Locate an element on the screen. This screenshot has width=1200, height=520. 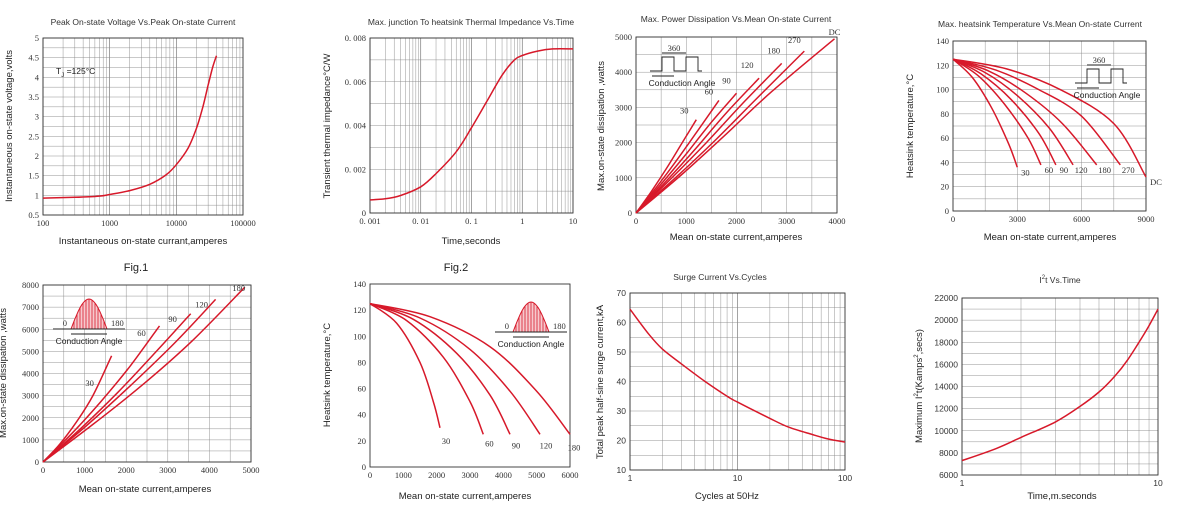
y-tick-label: 4 is located at coordinates (37, 77).